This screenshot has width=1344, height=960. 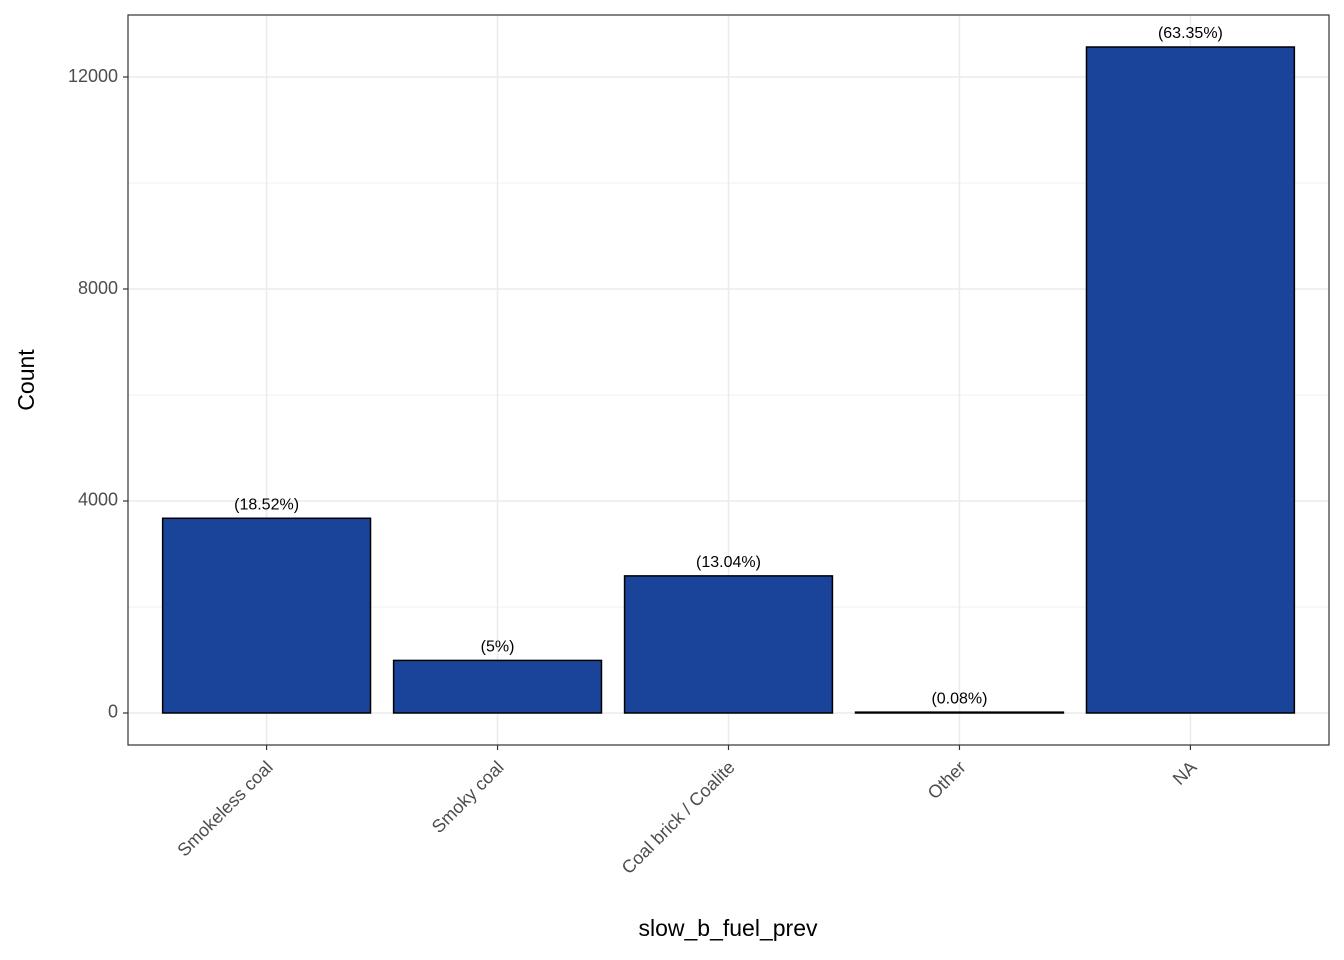 I want to click on y-tick-label: 12000, so click(x=93, y=76).